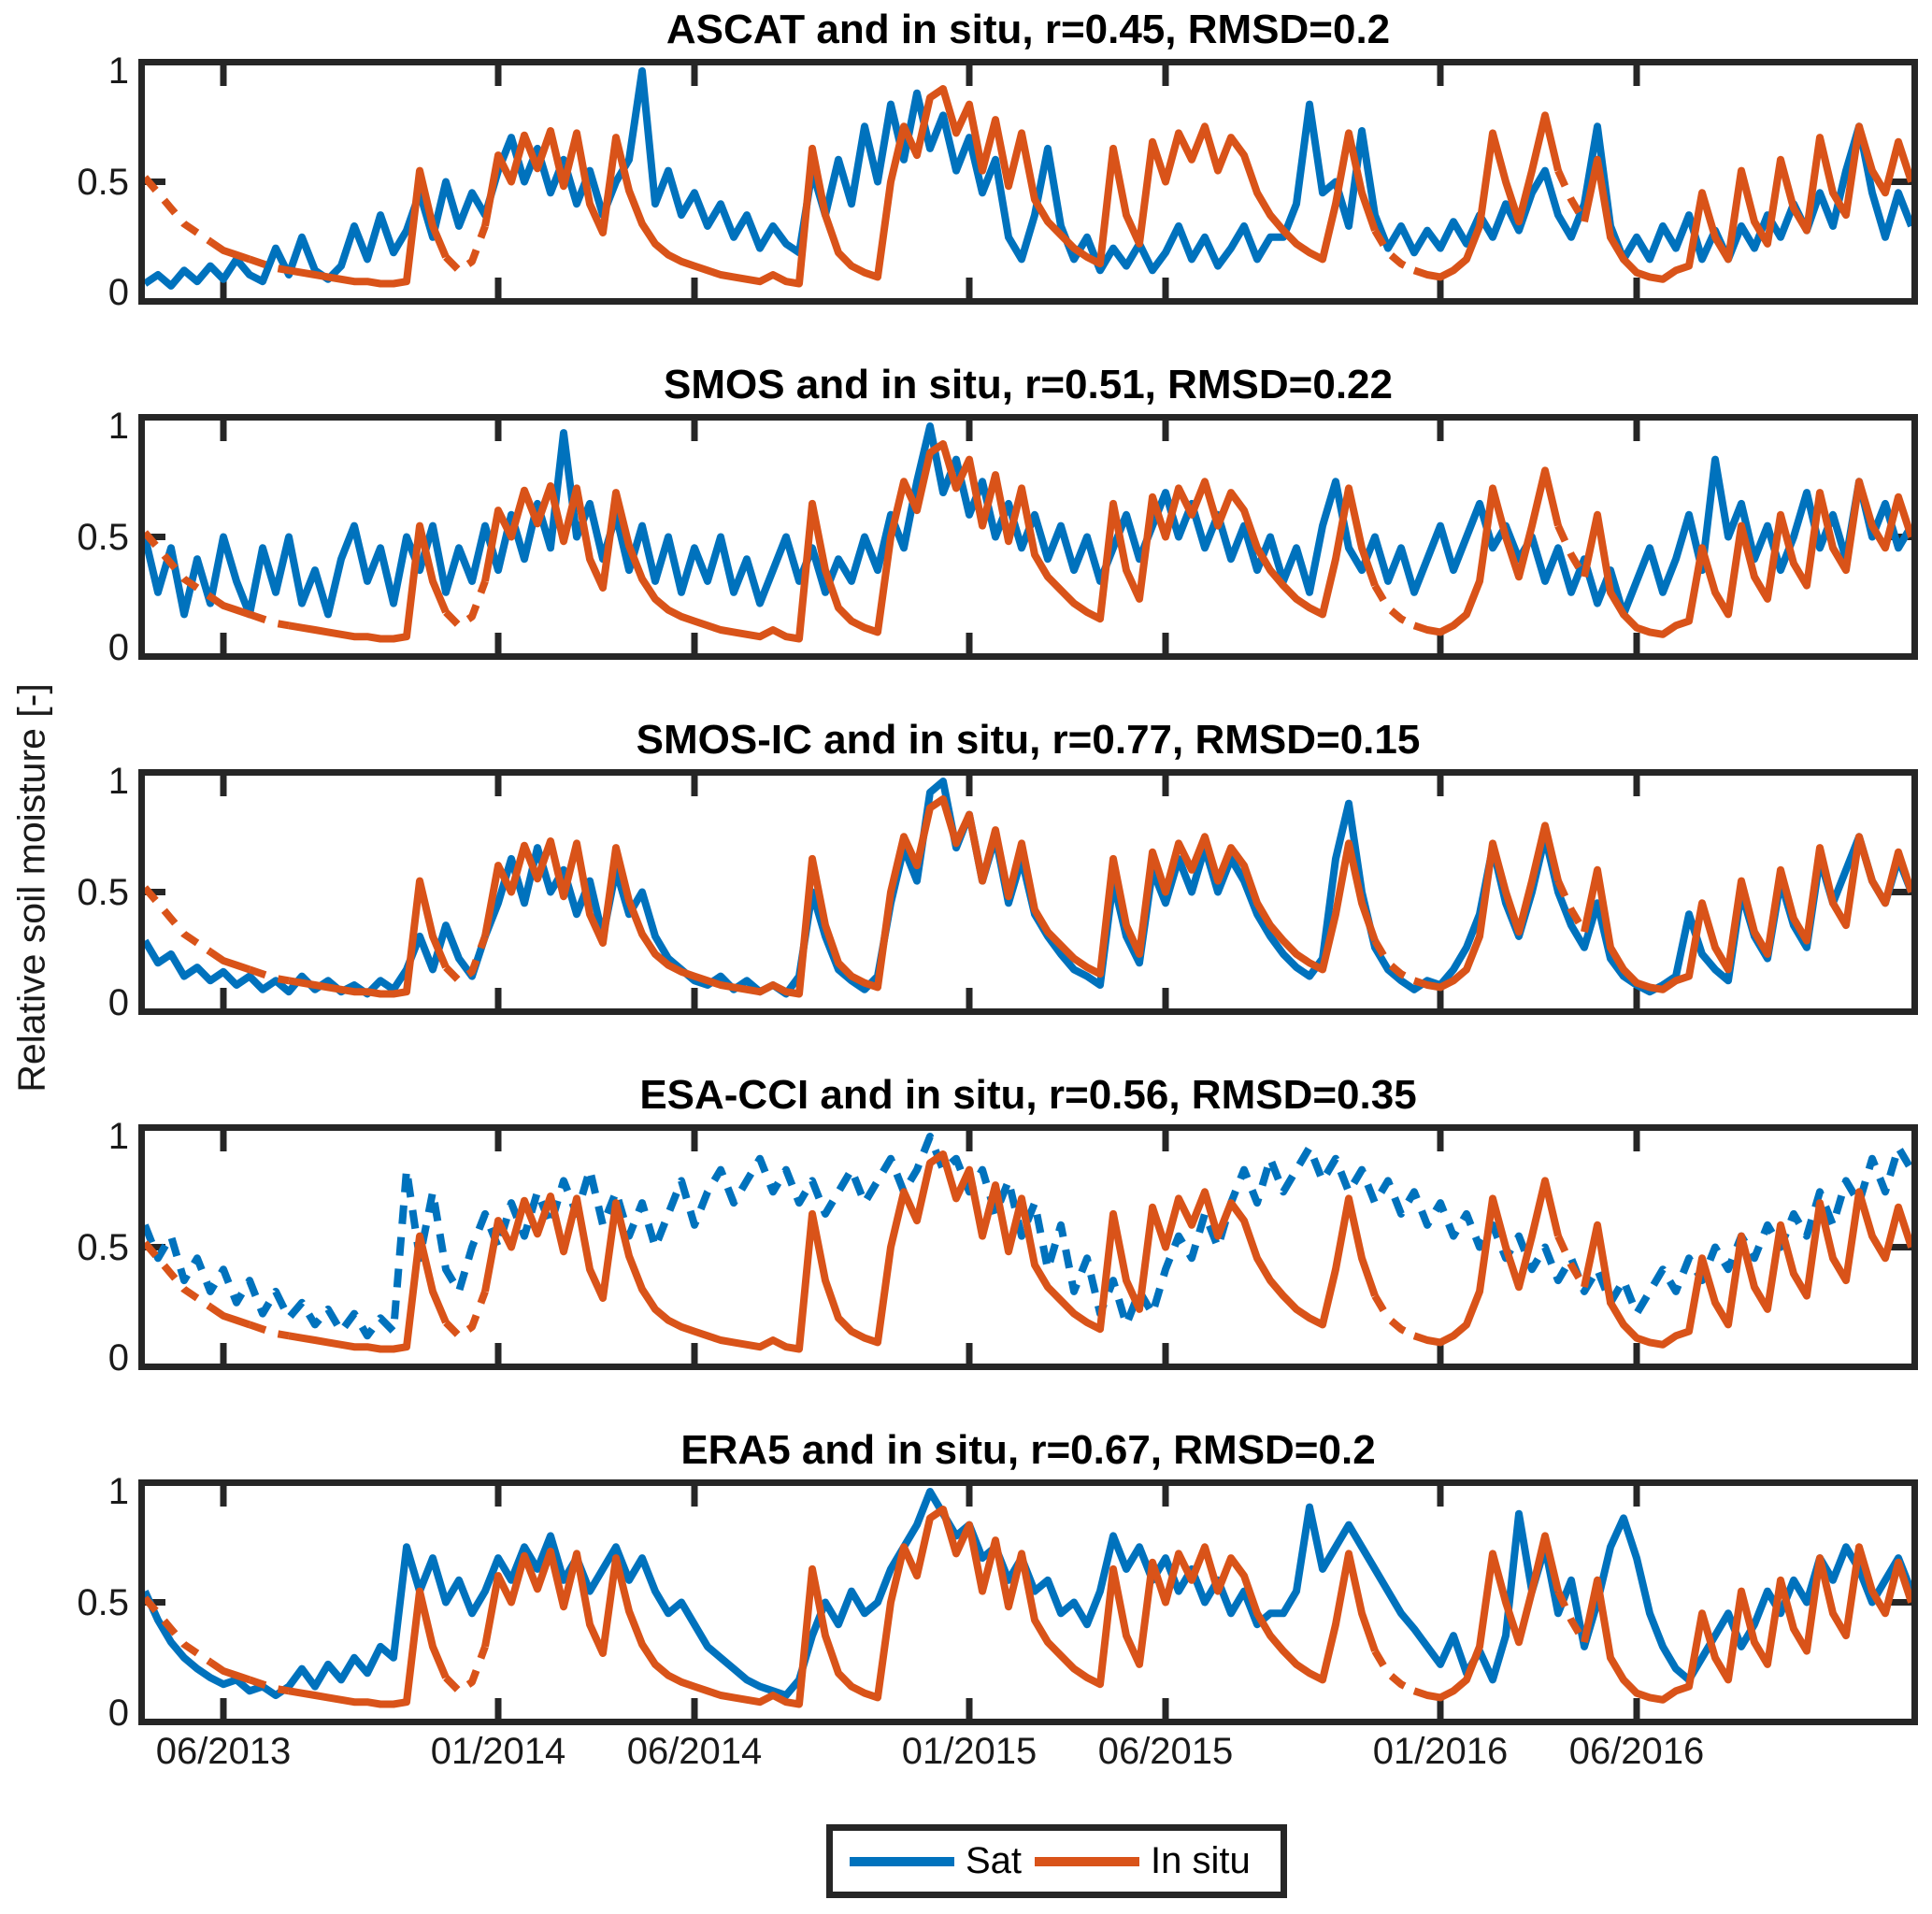 The height and width of the screenshot is (1914, 1932). Describe the element at coordinates (694, 1752) in the screenshot. I see `x-tick-label-06-2014: 06/2014` at that location.